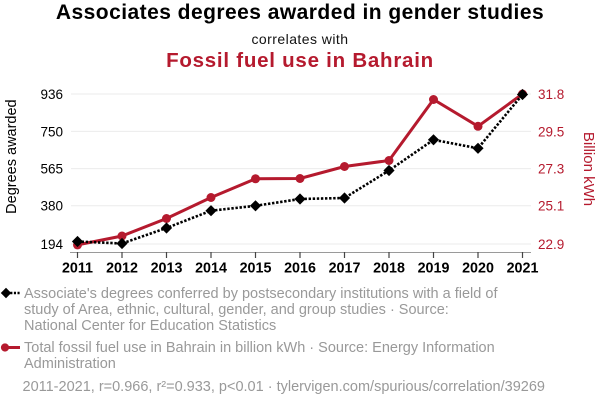 The width and height of the screenshot is (600, 408). Describe the element at coordinates (551, 94) in the screenshot. I see `svg-text: 31.8` at that location.